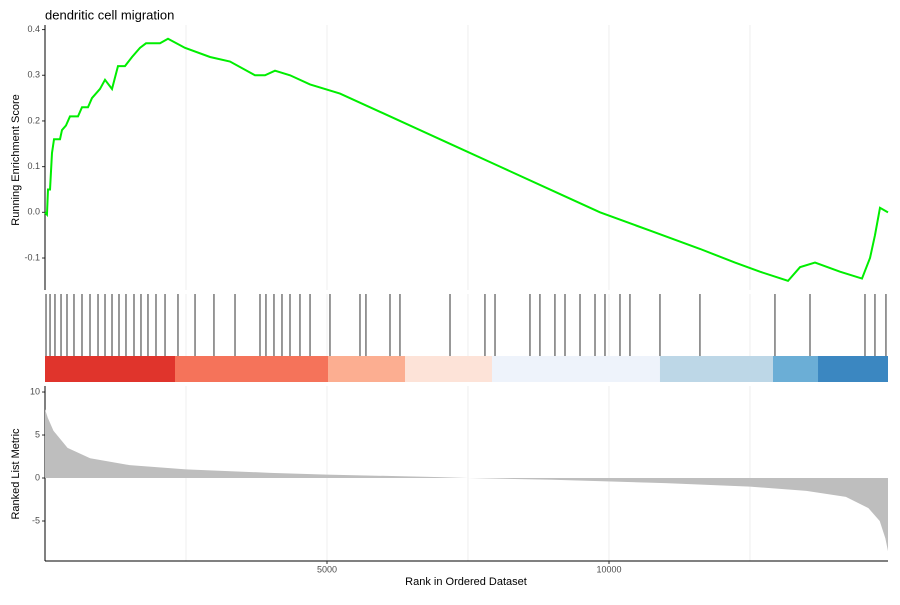 The height and width of the screenshot is (605, 900). What do you see at coordinates (608, 569) in the screenshot?
I see `x-tick-label: 10000` at bounding box center [608, 569].